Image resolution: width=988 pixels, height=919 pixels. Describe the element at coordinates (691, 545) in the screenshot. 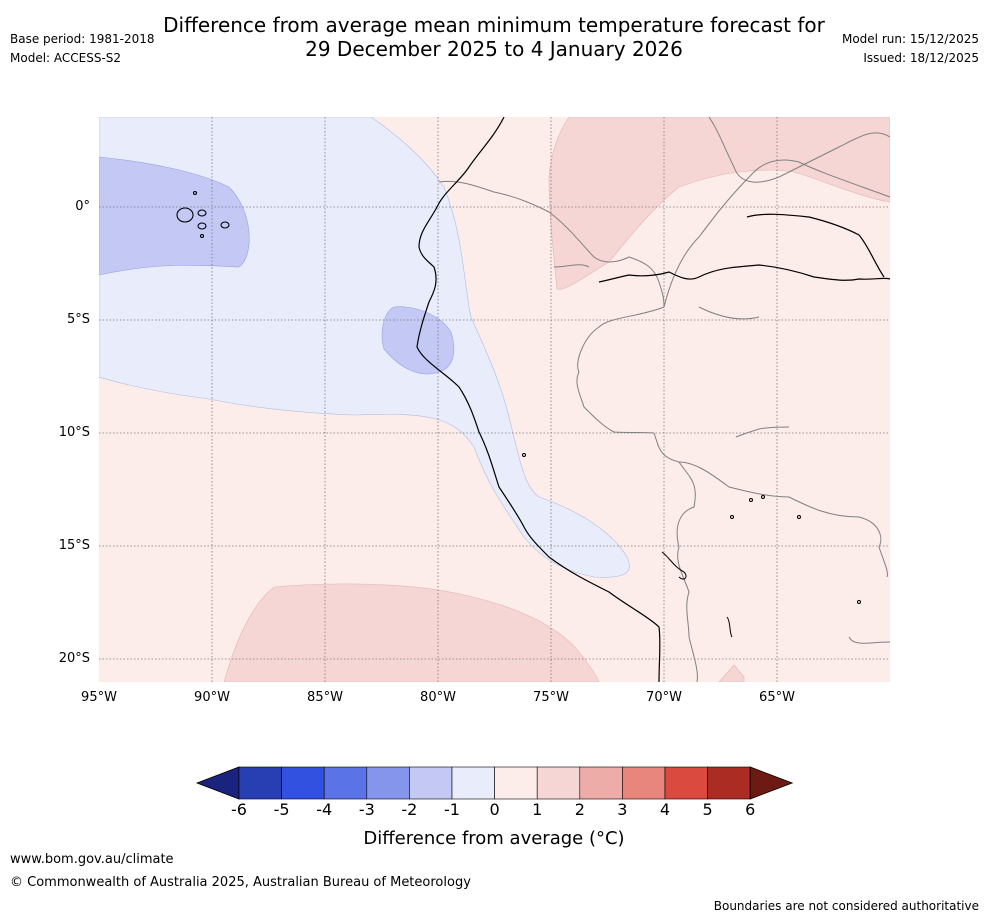

I see `lakes` at that location.